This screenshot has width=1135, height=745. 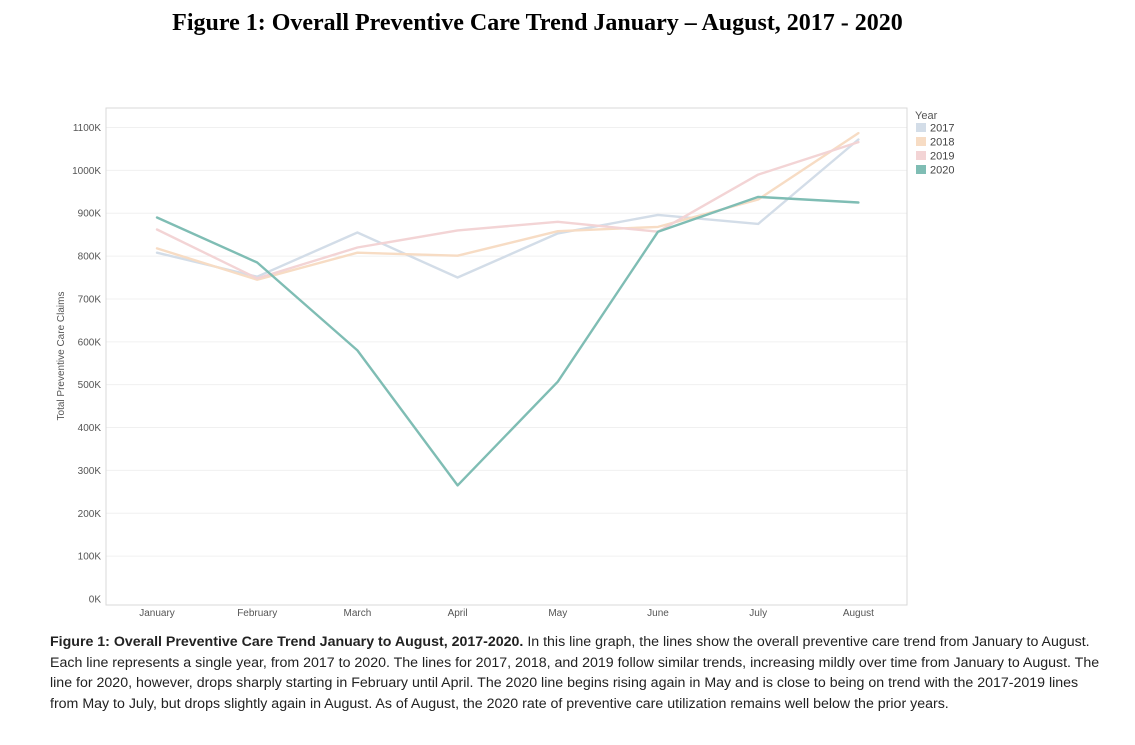 I want to click on series-line-2019, so click(x=507, y=210).